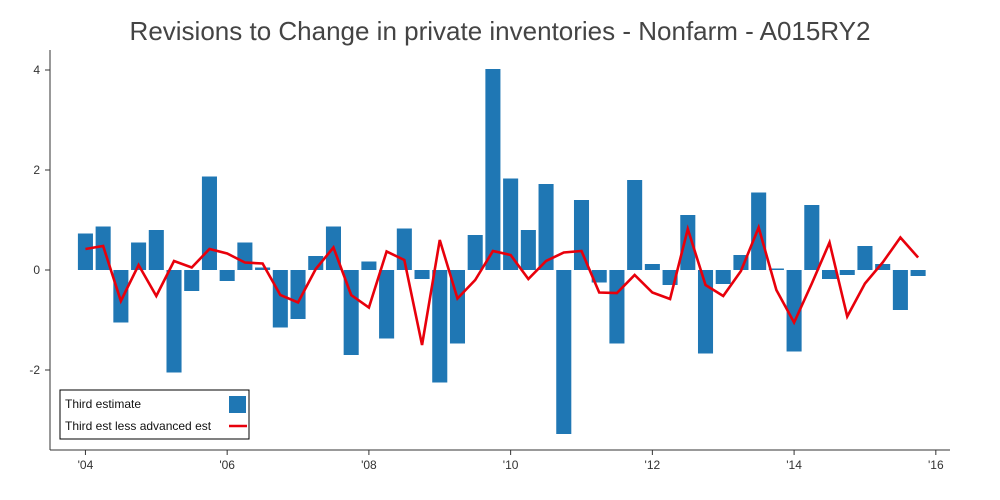  Describe the element at coordinates (138, 426) in the screenshot. I see `legend-label-third-est-less-advanced-est: Third est less advanced est` at that location.